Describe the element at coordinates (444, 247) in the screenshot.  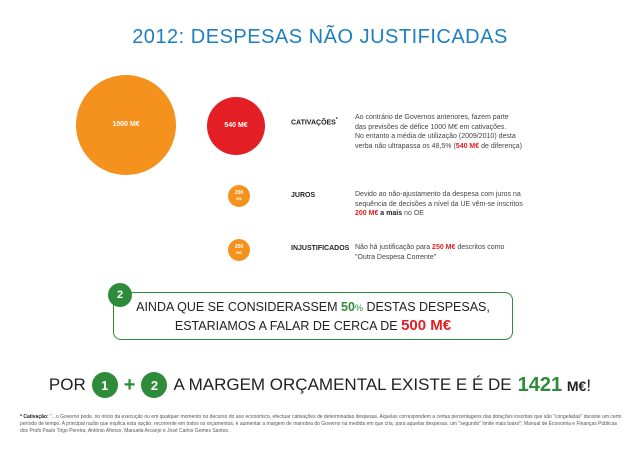
I see `highlight-value: 250 M€` at that location.